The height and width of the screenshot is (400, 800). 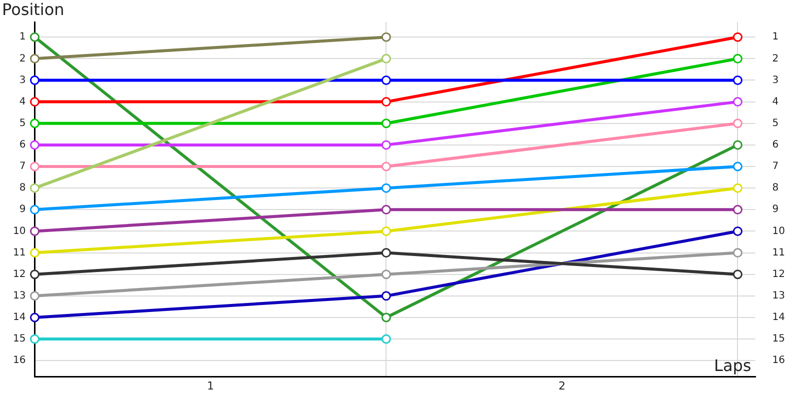 I want to click on y2-tick-label: 15, so click(x=779, y=339).